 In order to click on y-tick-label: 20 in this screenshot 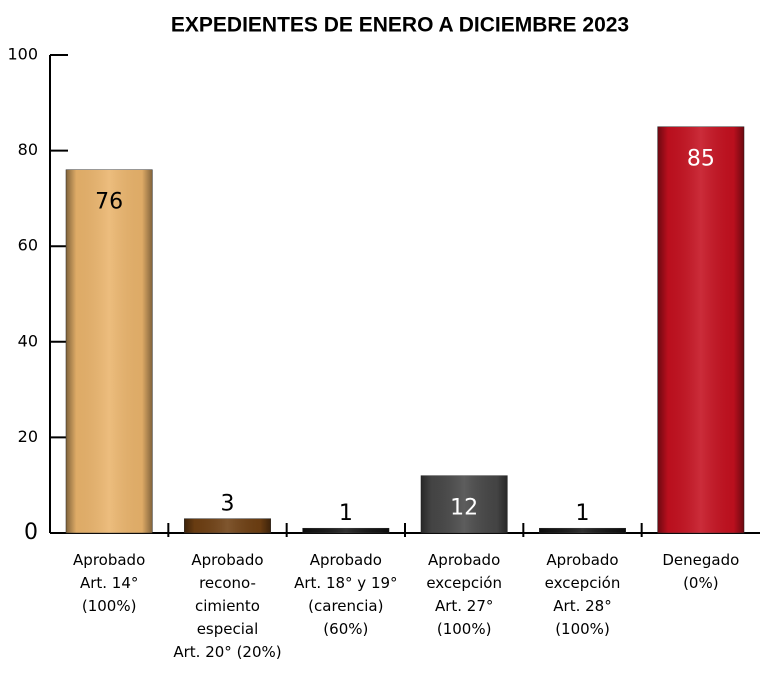, I will do `click(28, 436)`.